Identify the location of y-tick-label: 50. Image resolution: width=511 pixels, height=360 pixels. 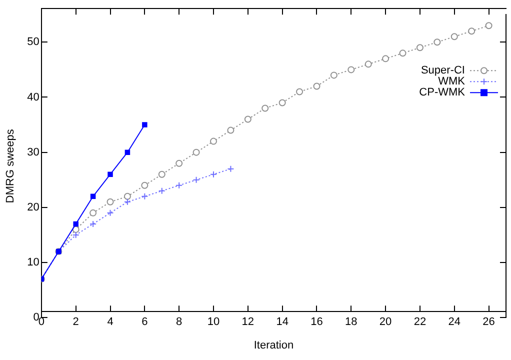
(33, 42).